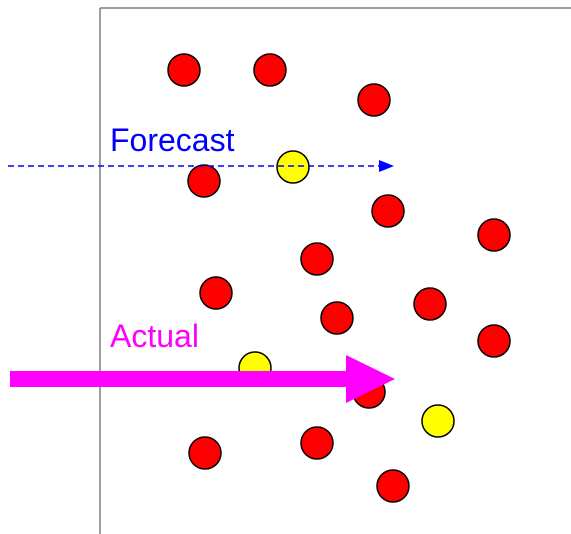 This screenshot has height=534, width=571. I want to click on forecast-arrow, so click(201, 166).